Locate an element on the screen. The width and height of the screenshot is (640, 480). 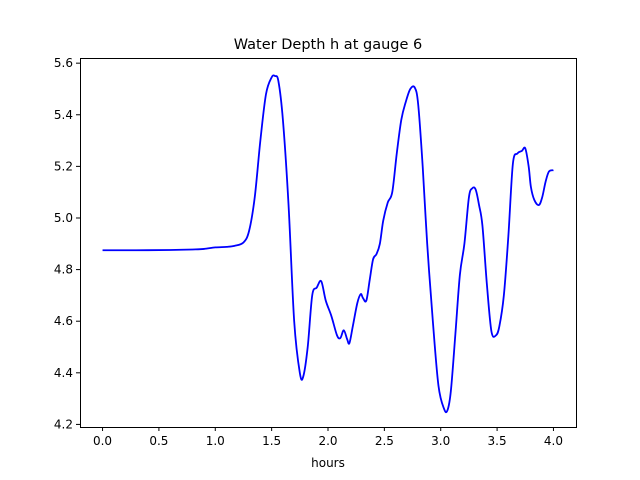
y-tick-label: 4.4 is located at coordinates (63, 373).